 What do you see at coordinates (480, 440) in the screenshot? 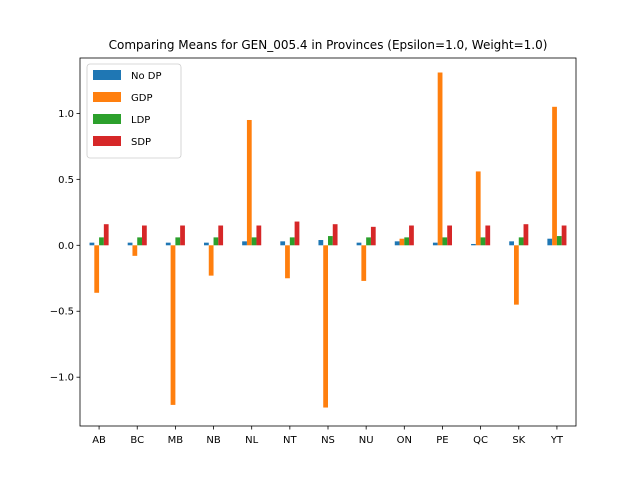
I see `x-tick-label-qc: QC` at bounding box center [480, 440].